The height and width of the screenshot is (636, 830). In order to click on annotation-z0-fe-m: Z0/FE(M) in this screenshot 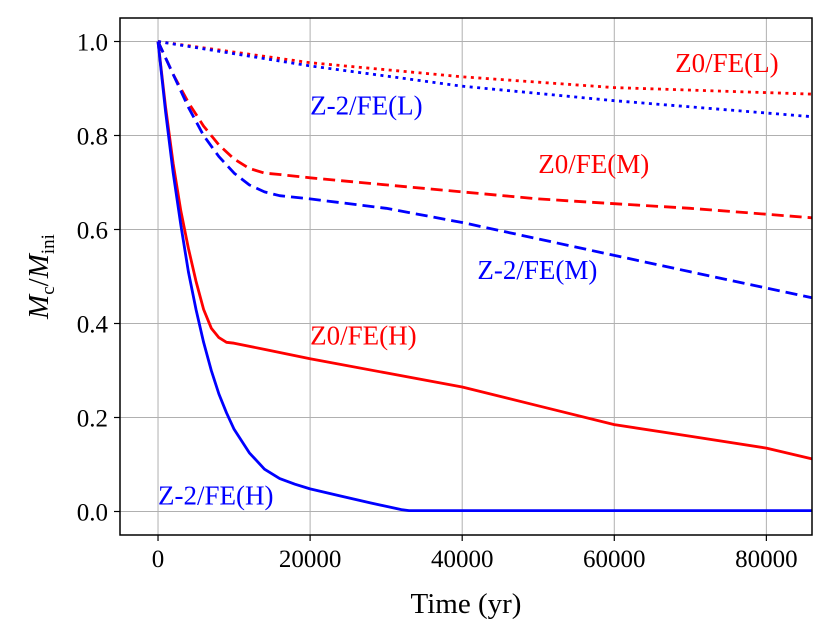, I will do `click(593, 164)`.